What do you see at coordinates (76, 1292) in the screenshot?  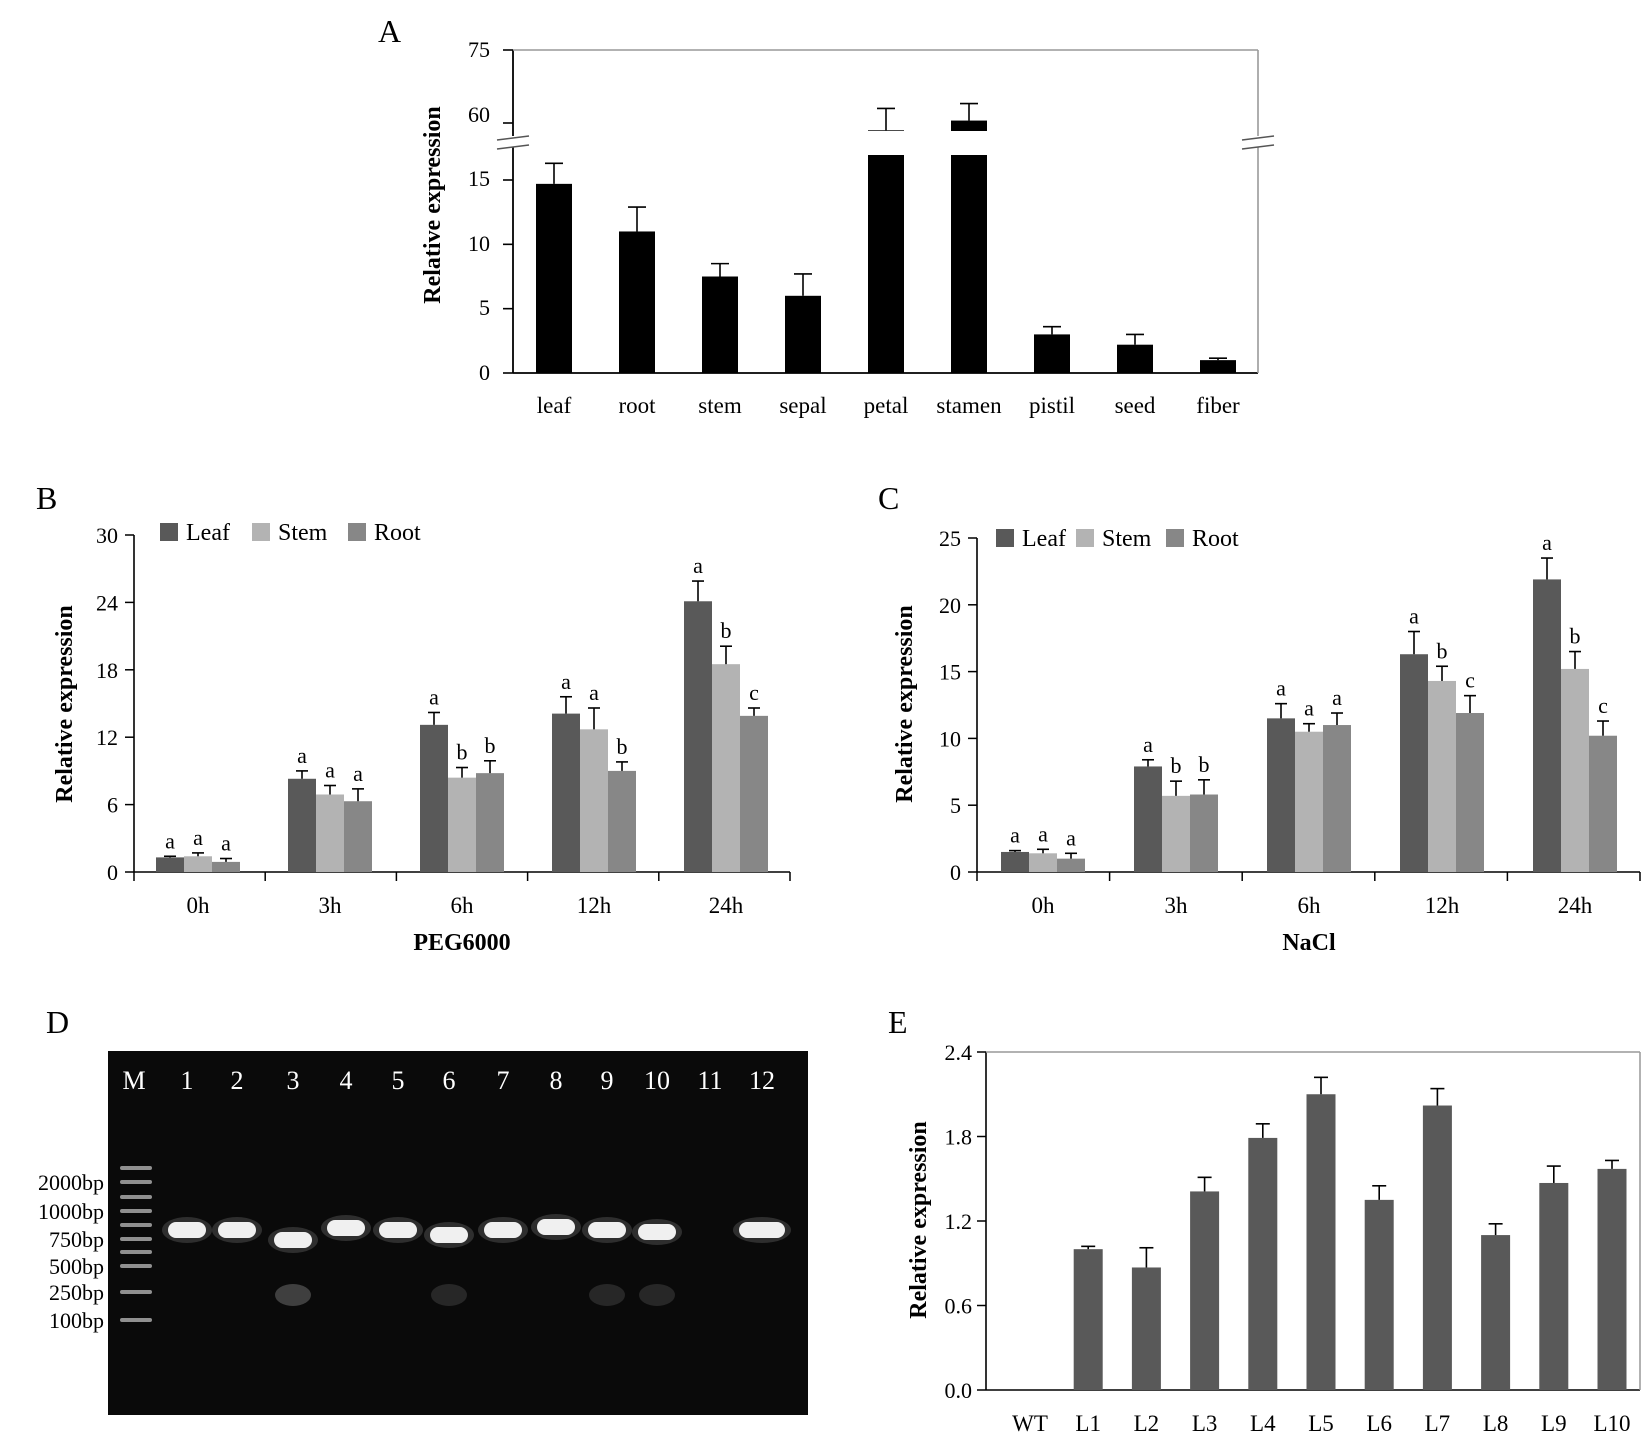 I see `gel-marker-label-250bp: 250bp` at bounding box center [76, 1292].